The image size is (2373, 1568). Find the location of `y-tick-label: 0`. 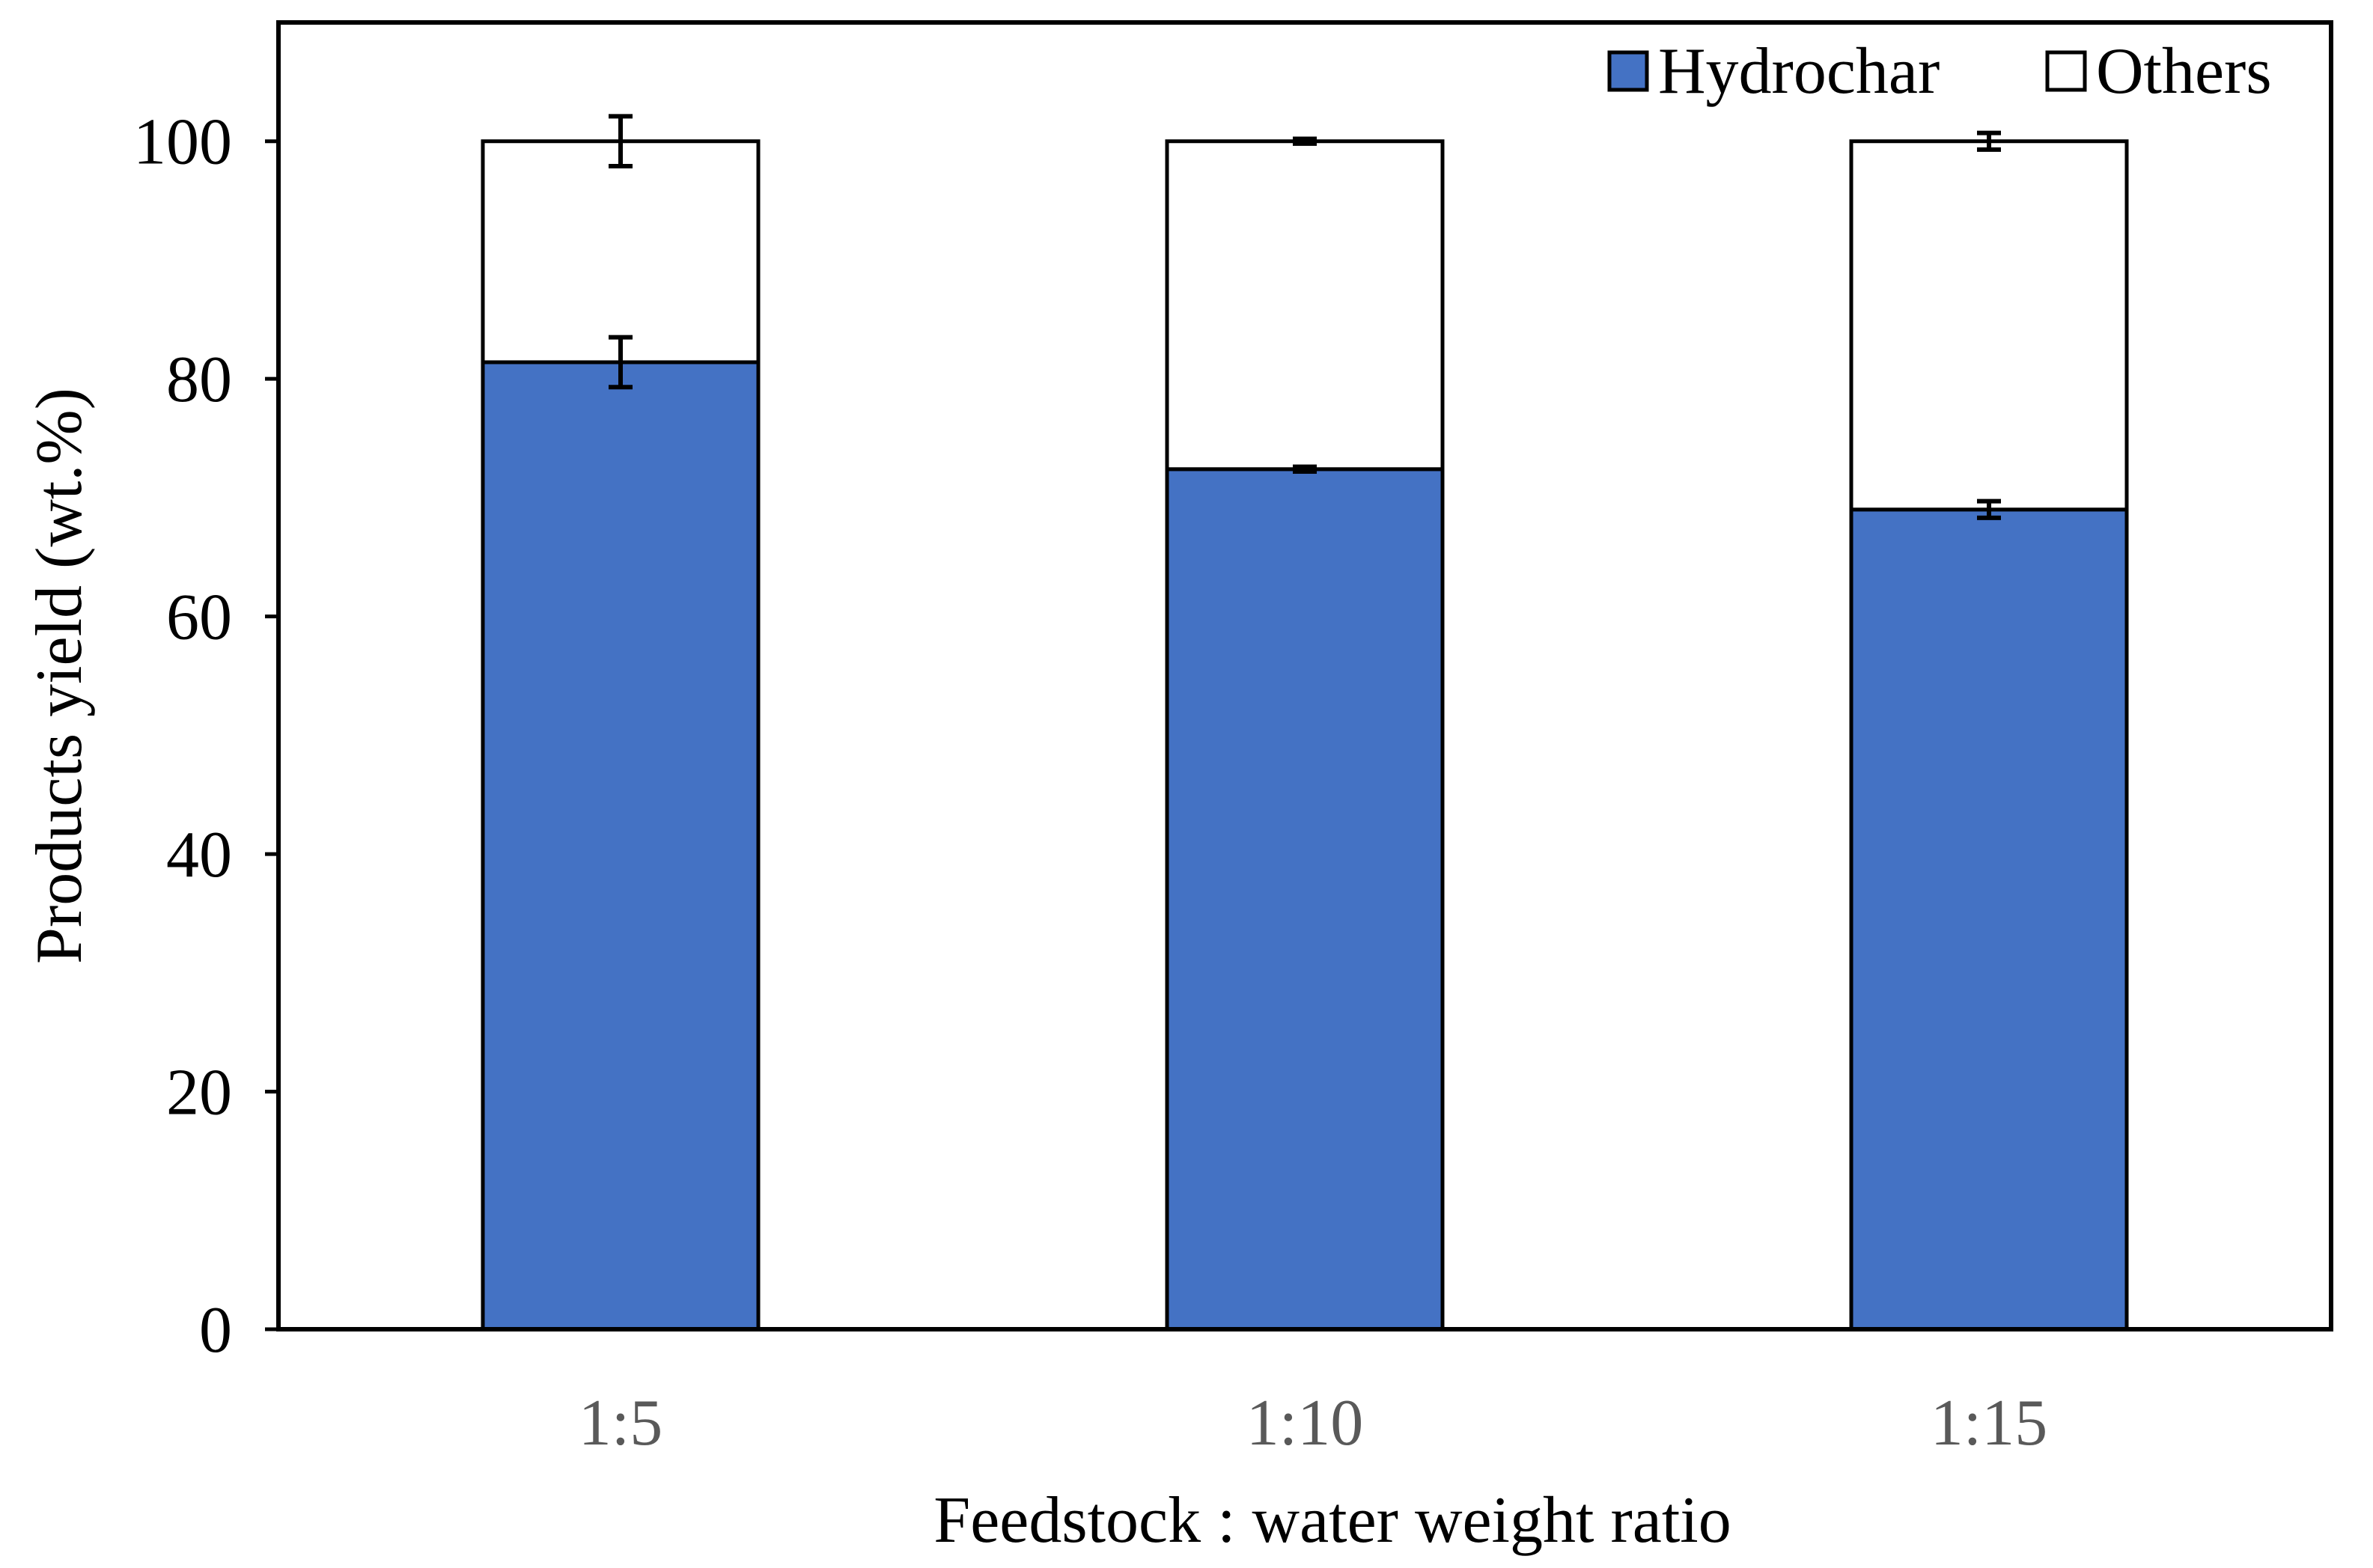

y-tick-label: 0 is located at coordinates (215, 1330).